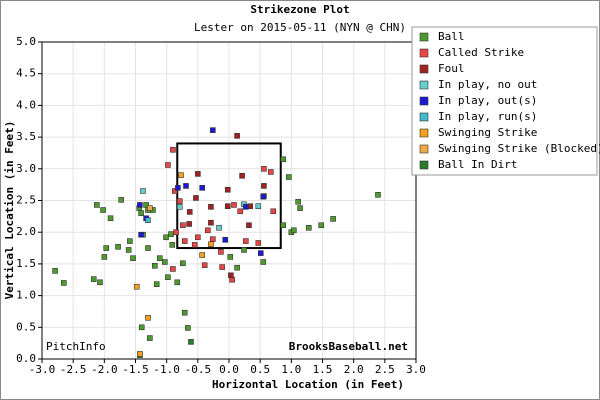 The width and height of the screenshot is (600, 400). Describe the element at coordinates (323, 369) in the screenshot. I see `x-tick-label: 1.5` at that location.